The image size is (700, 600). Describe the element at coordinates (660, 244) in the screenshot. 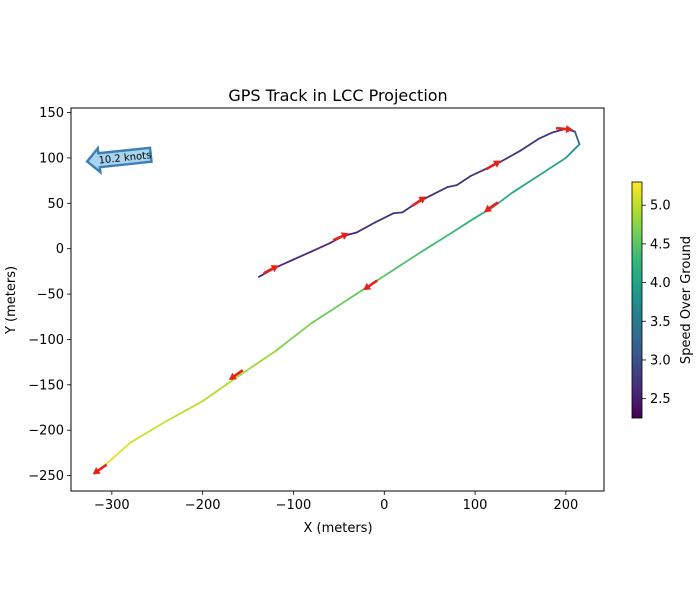

I see `colorbar-tick-label: 4.5` at that location.